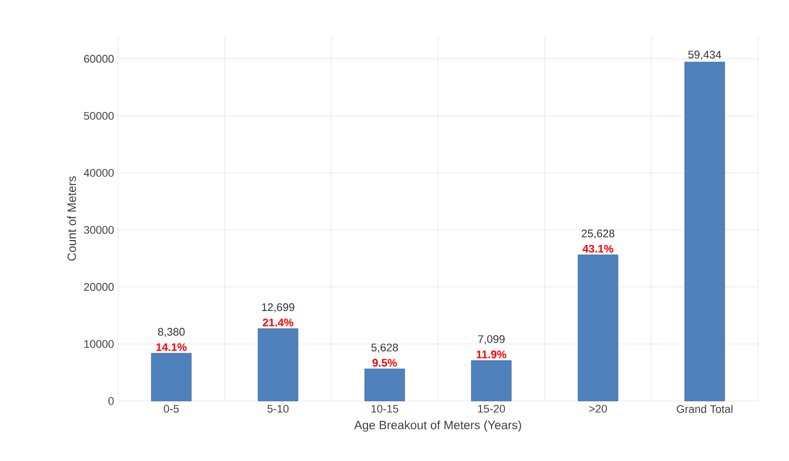 The image size is (789, 461). Describe the element at coordinates (111, 401) in the screenshot. I see `y-tick-label: 0` at that location.